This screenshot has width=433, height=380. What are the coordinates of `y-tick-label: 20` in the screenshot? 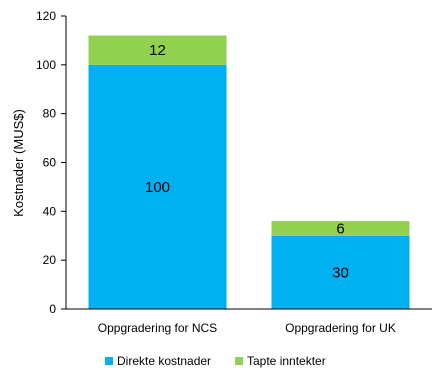 It's located at (50, 260).